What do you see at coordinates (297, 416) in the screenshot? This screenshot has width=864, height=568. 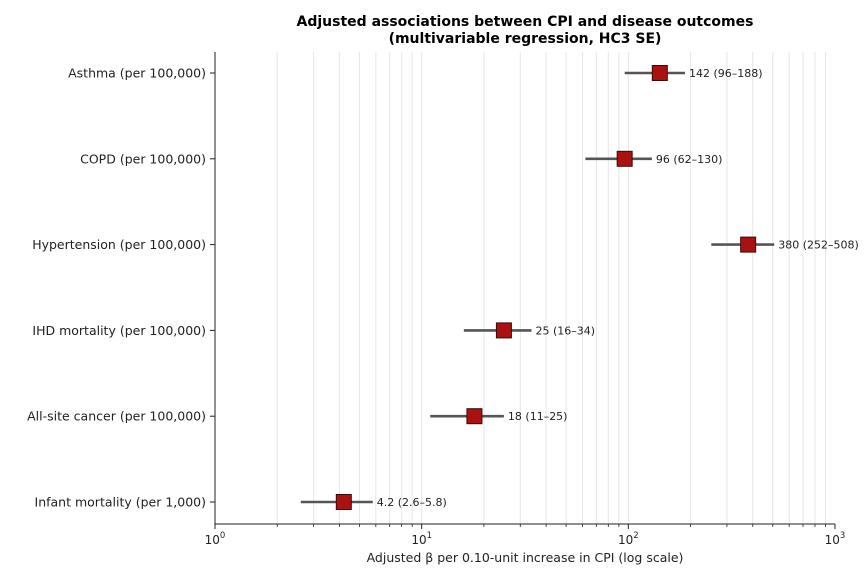 I see `forest-row: All-site cancer (per 100,000) 18 (11–25)` at bounding box center [297, 416].